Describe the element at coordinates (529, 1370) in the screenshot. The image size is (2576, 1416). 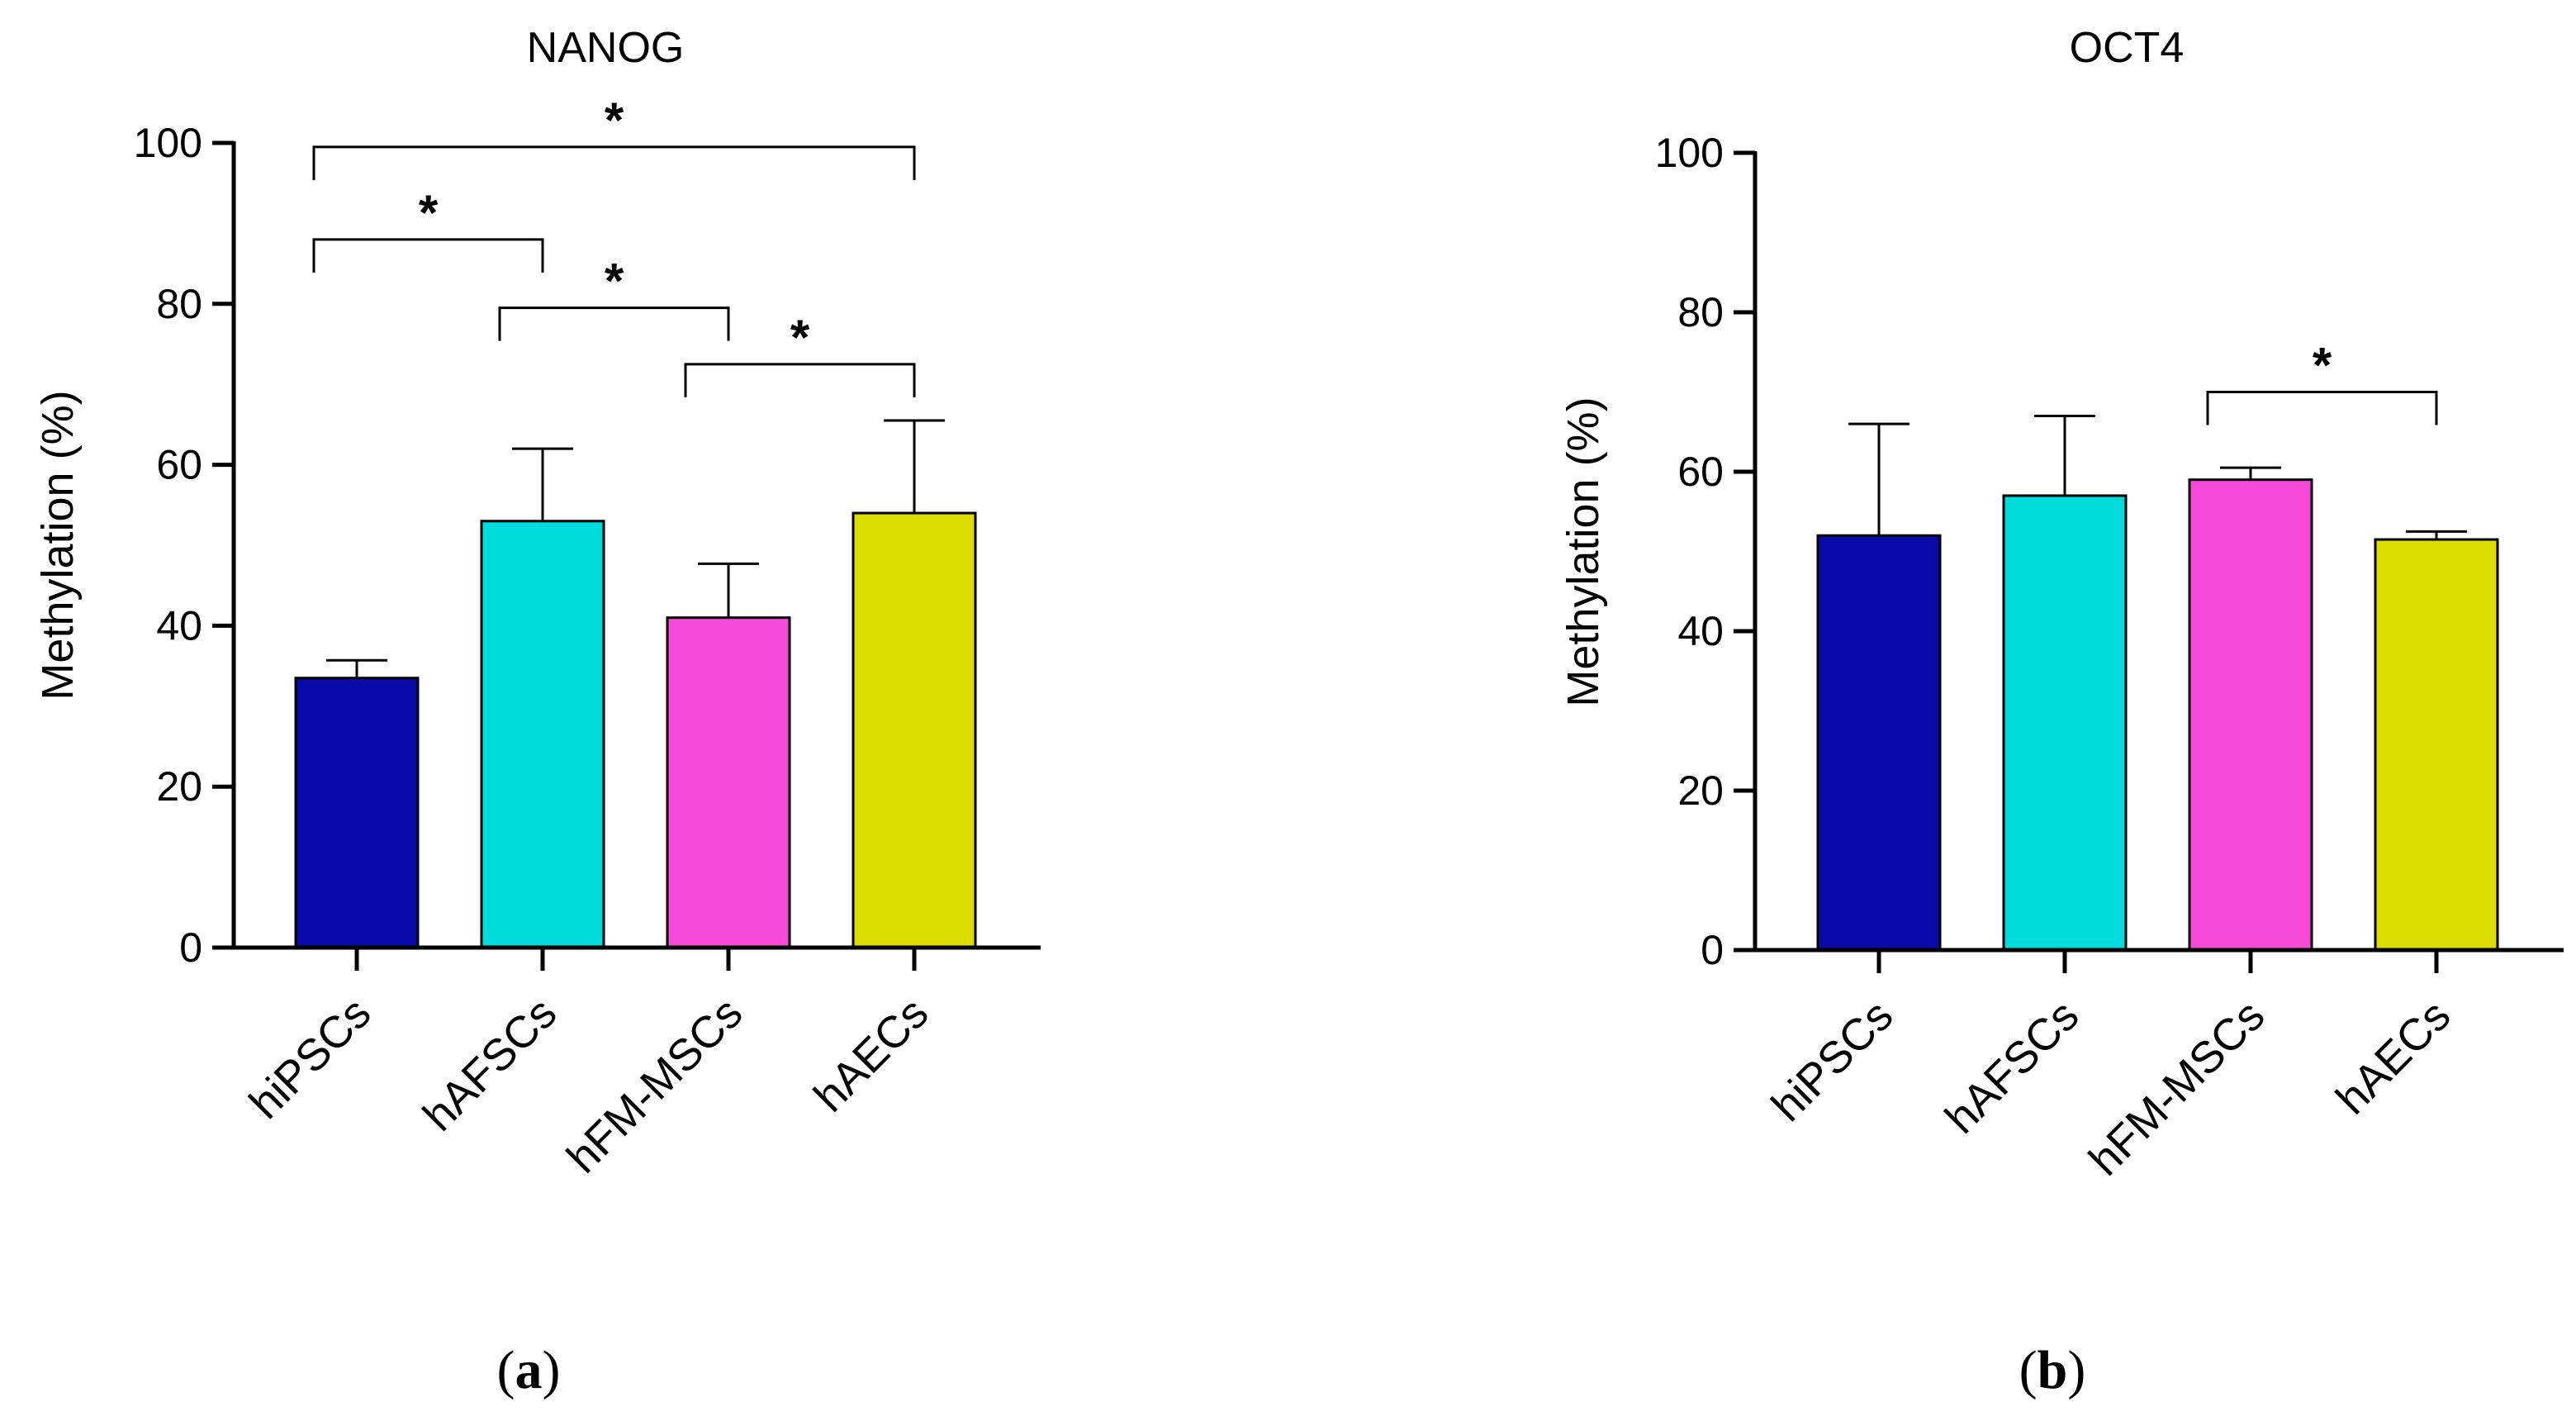
I see `panel-label: (a)` at that location.